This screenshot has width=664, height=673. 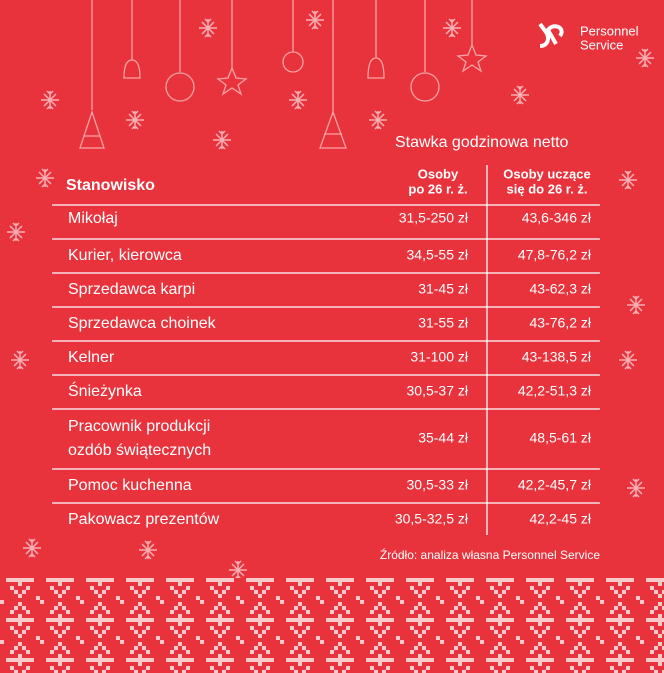 What do you see at coordinates (561, 519) in the screenshot?
I see `rate-cell: 42,2-45 zł` at bounding box center [561, 519].